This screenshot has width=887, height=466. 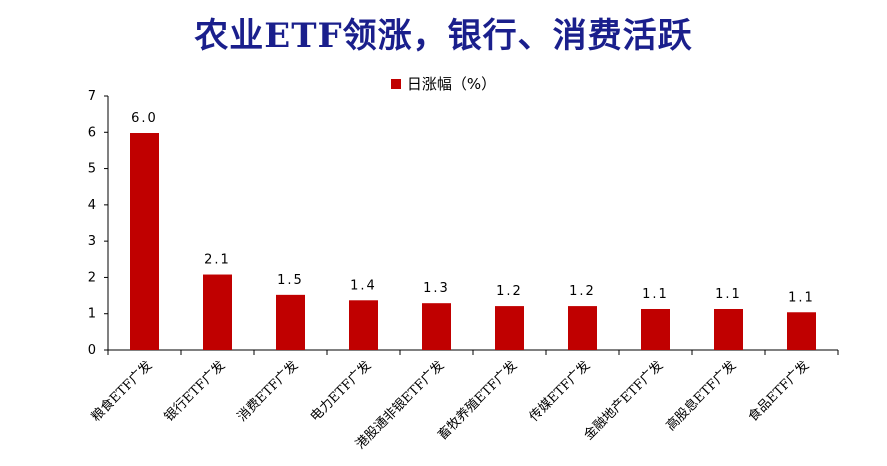 I want to click on legend: 日涨幅（%）, so click(x=443, y=83).